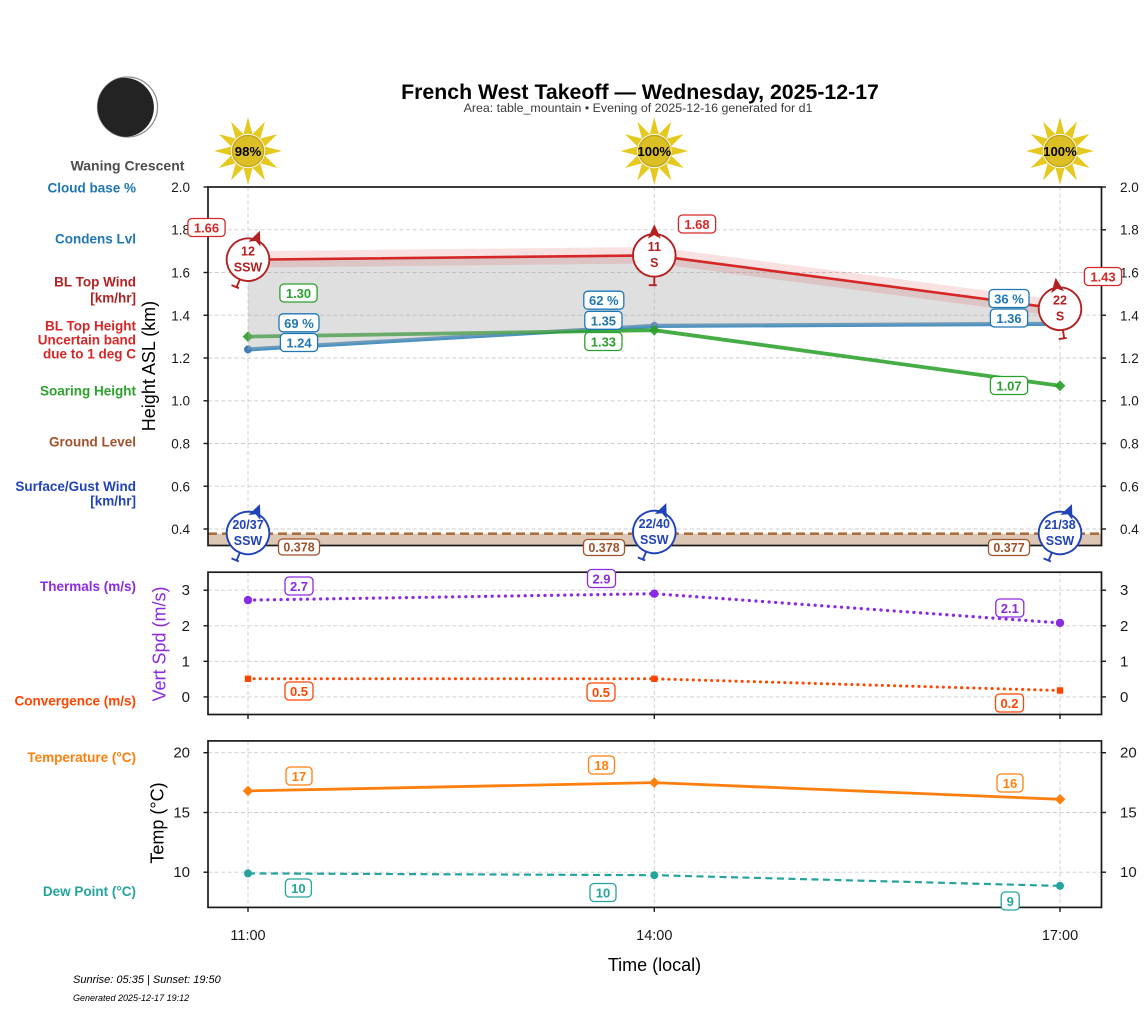  What do you see at coordinates (1102, 277) in the screenshot?
I see `svg-text: 1.43` at bounding box center [1102, 277].